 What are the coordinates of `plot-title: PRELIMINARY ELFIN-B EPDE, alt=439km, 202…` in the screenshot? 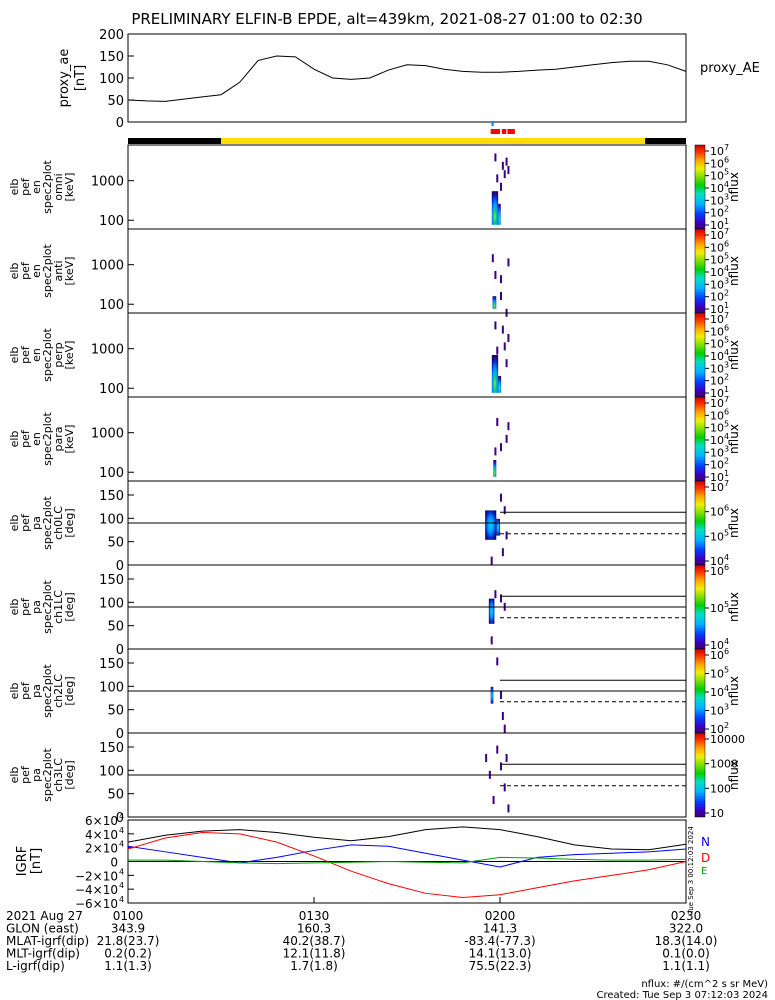 It's located at (386, 19).